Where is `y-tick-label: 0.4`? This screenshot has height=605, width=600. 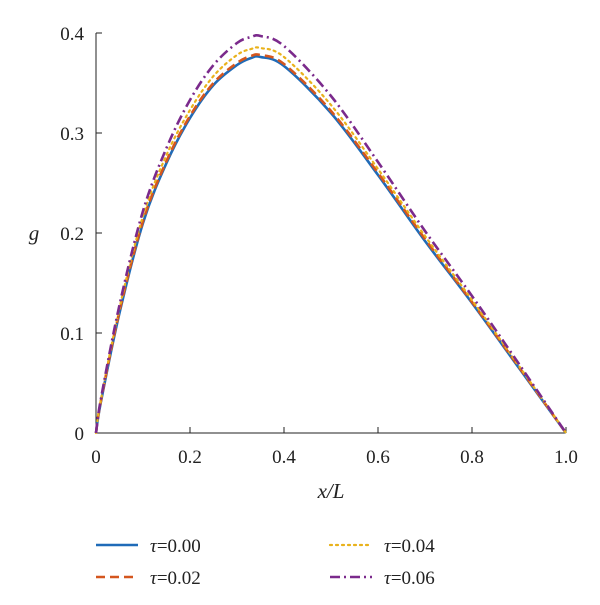
y-tick-label: 0.4 is located at coordinates (72, 34).